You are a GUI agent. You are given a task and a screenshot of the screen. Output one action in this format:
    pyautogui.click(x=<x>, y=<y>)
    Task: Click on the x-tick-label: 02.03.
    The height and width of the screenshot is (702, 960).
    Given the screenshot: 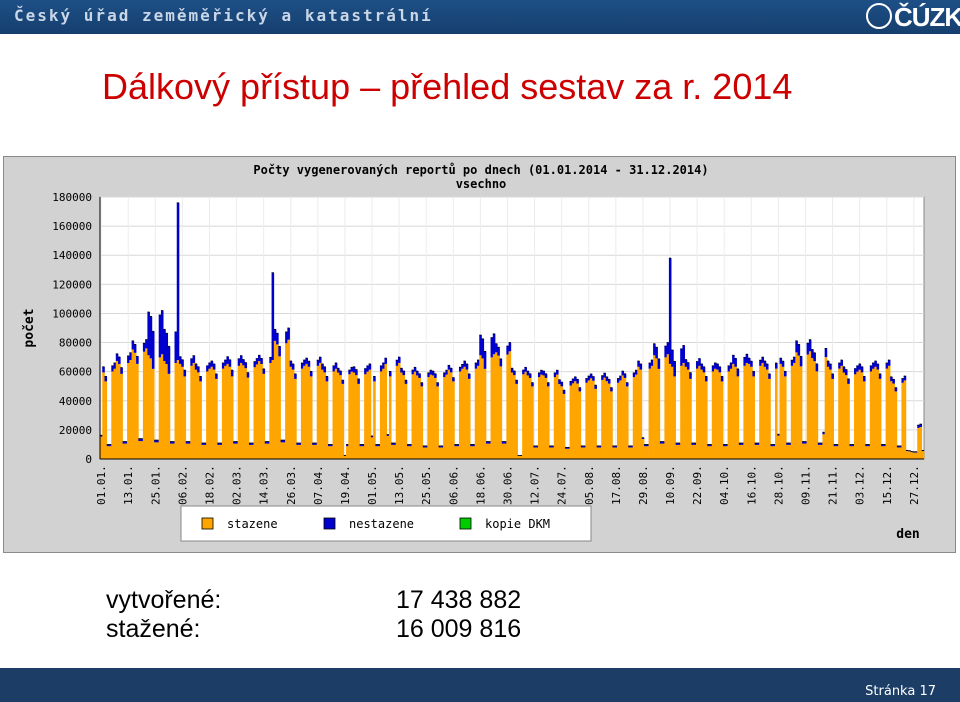 What is the action you would take?
    pyautogui.click(x=237, y=485)
    